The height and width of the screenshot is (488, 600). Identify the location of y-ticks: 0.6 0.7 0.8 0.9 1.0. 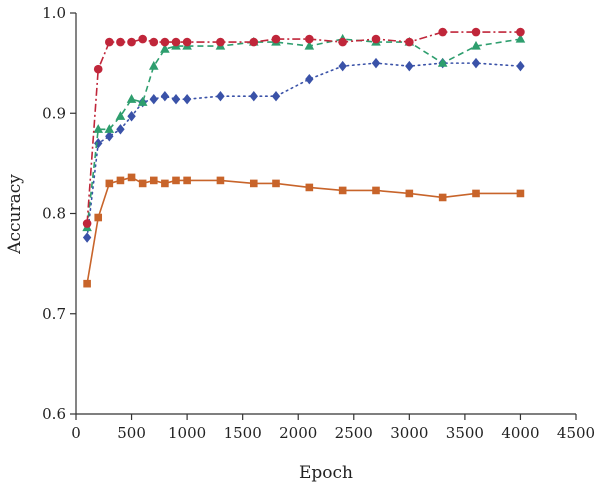
(59, 213).